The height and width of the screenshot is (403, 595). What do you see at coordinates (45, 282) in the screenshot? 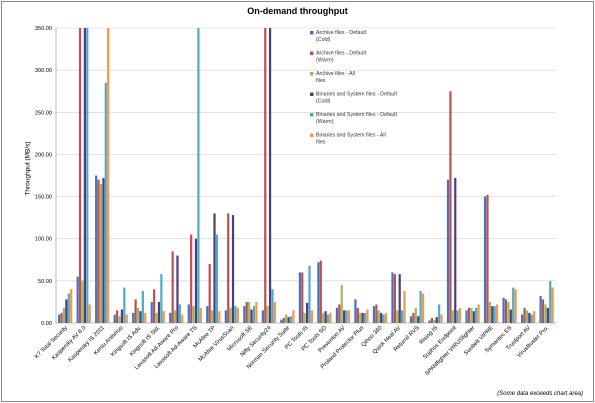
I see `y-tick-label: 50.00` at bounding box center [45, 282].